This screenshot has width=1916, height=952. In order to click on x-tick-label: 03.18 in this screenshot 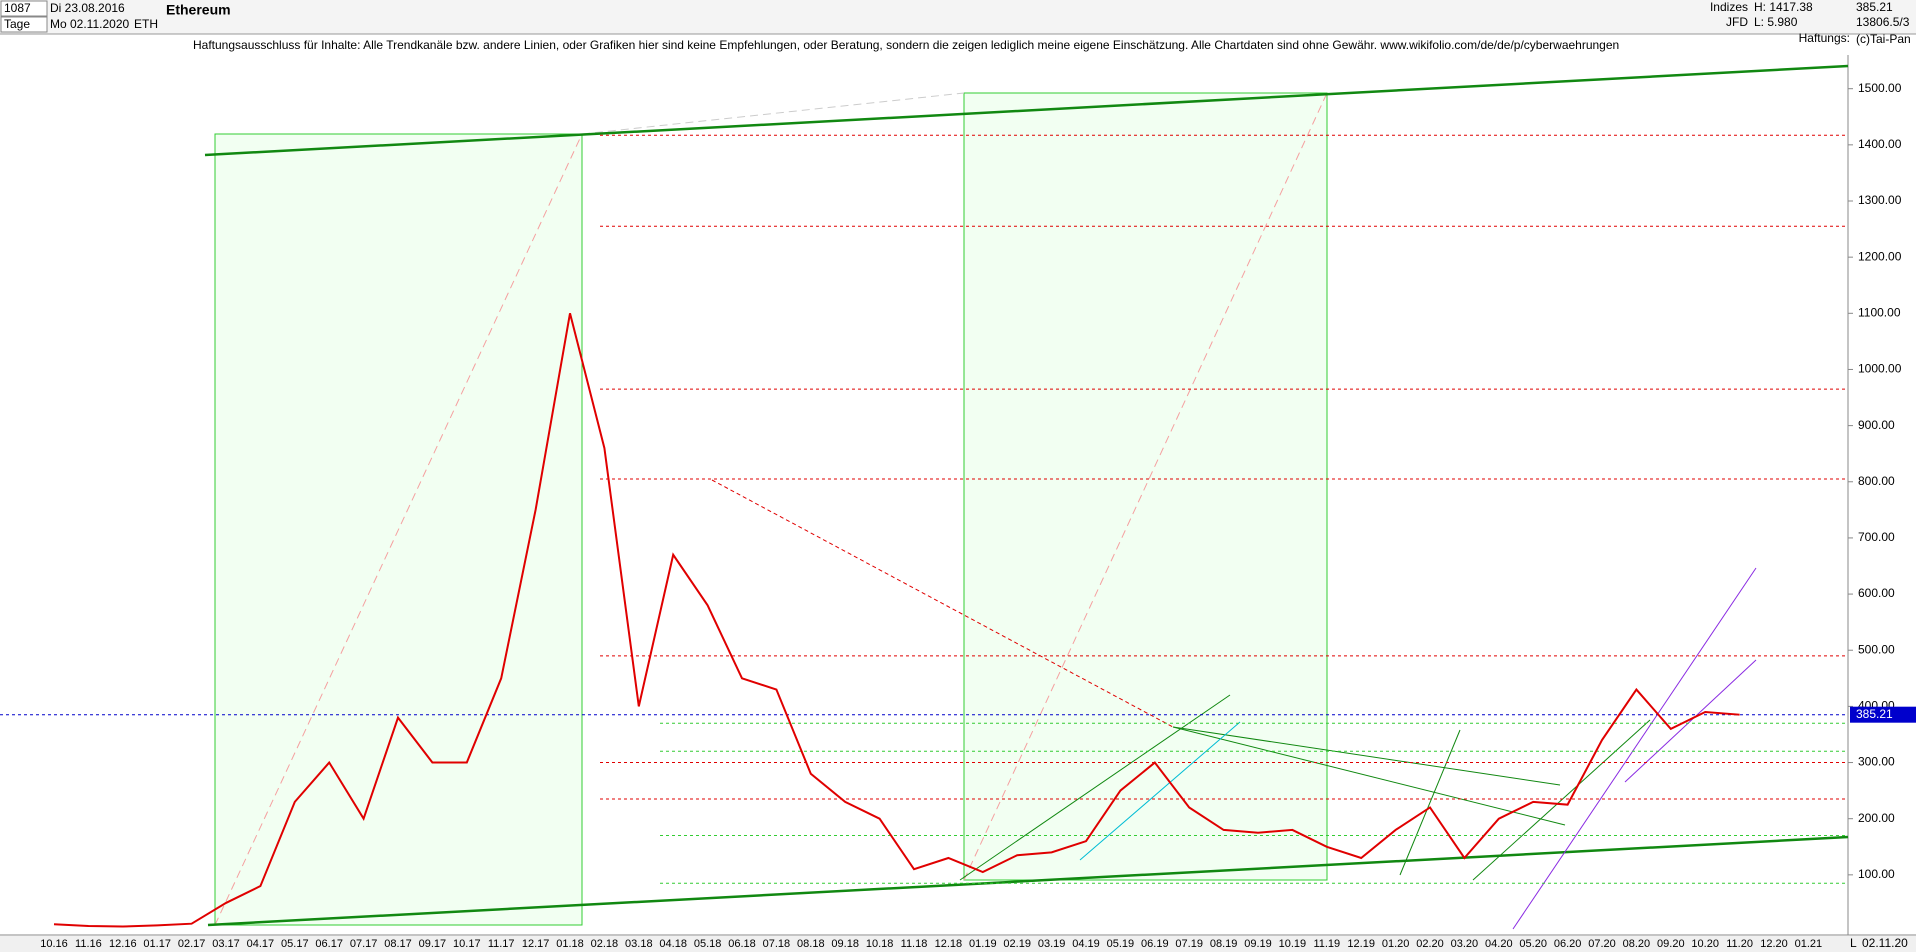, I will do `click(639, 944)`.